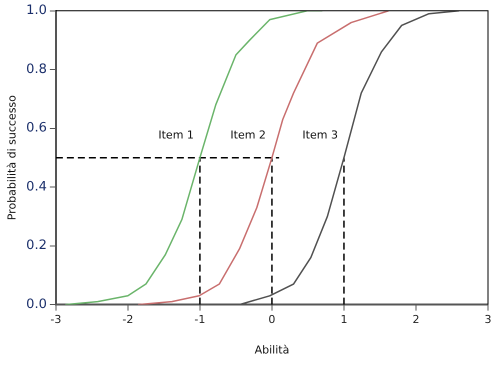 Image resolution: width=500 pixels, height=365 pixels. I want to click on x-tick-label: 1, so click(344, 319).